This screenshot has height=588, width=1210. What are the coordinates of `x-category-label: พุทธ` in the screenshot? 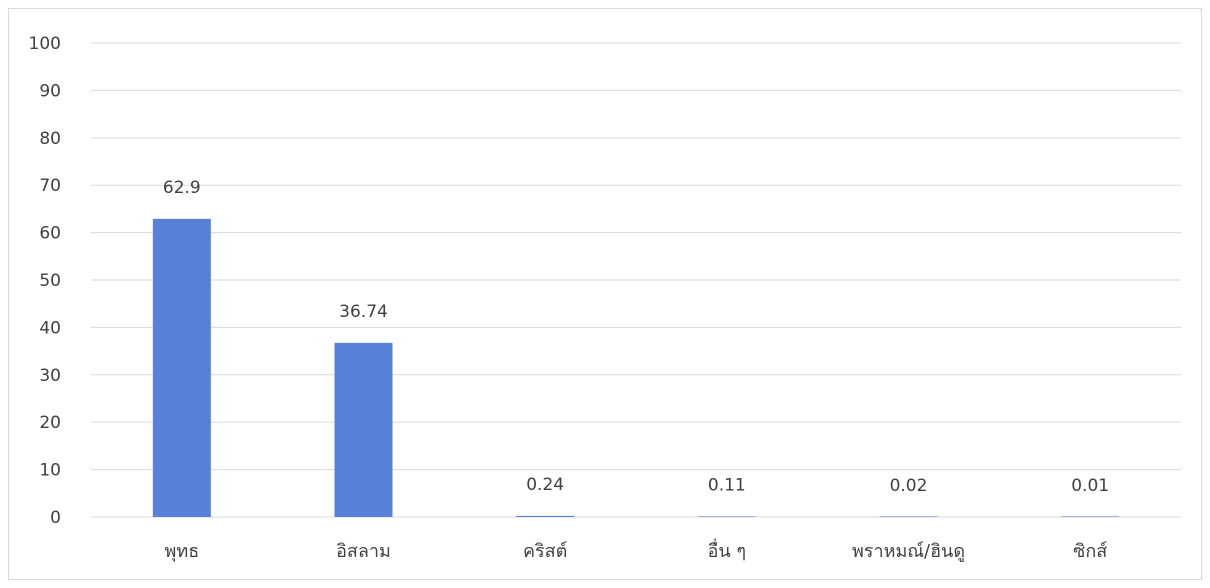 It's located at (181, 551).